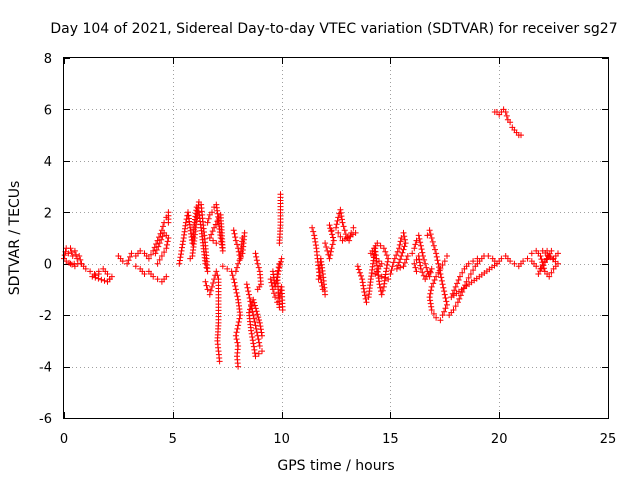 The width and height of the screenshot is (640, 480). Describe the element at coordinates (390, 439) in the screenshot. I see `x-tick-label: 15` at that location.